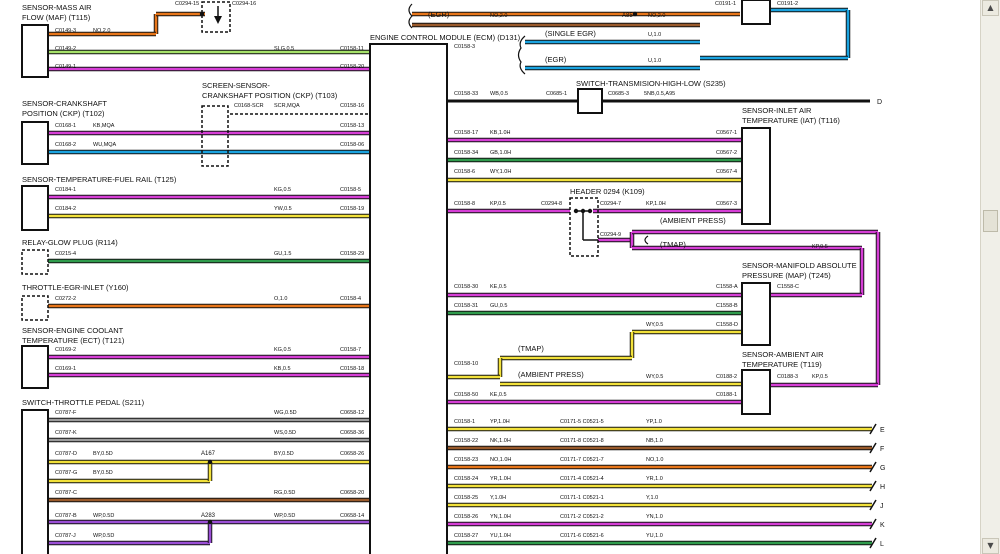 Image resolution: width=1000 pixels, height=554 pixels. What do you see at coordinates (350, 190) in the screenshot?
I see `wire-label: C0158-5` at bounding box center [350, 190].